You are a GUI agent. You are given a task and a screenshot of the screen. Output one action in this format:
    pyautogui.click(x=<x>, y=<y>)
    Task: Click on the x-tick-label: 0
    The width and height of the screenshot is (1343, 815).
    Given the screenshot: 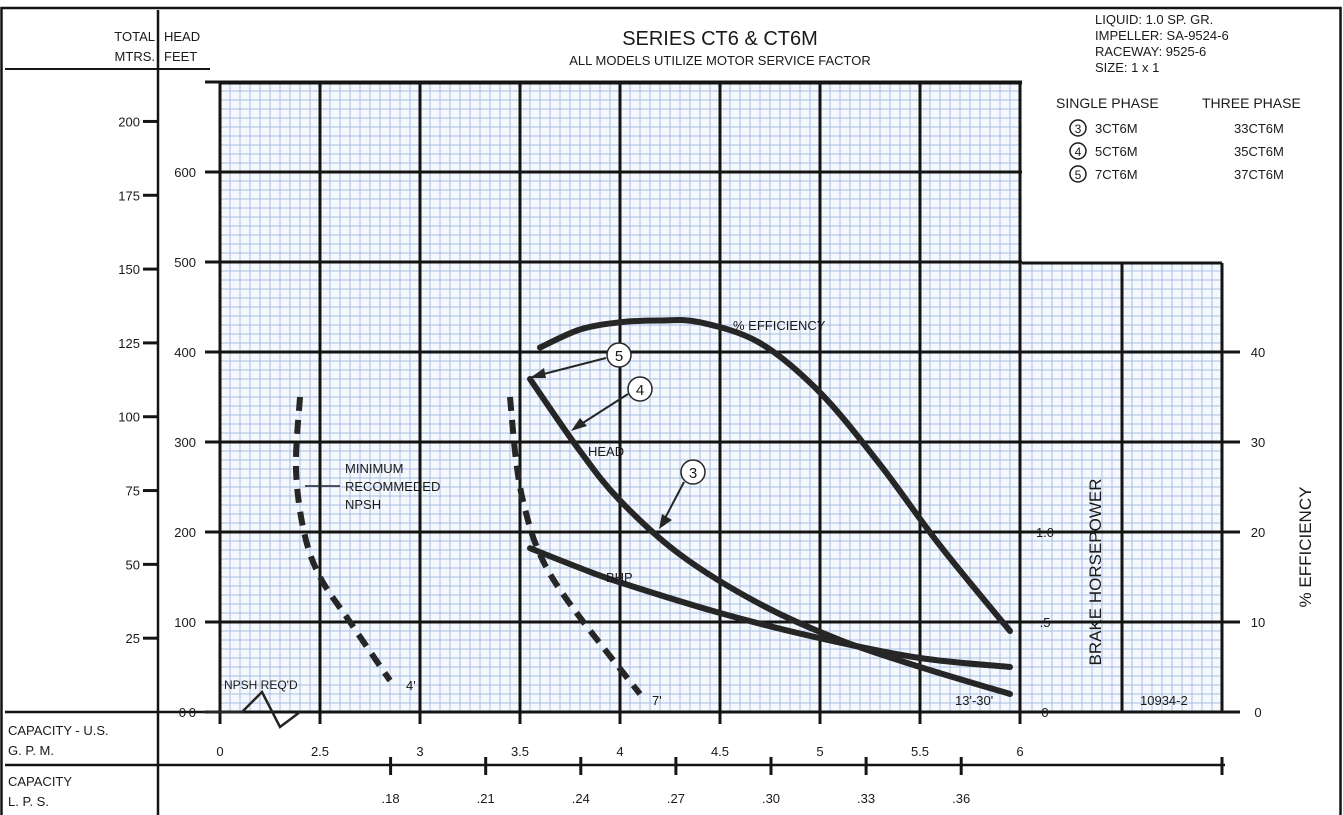 What is the action you would take?
    pyautogui.click(x=219, y=751)
    